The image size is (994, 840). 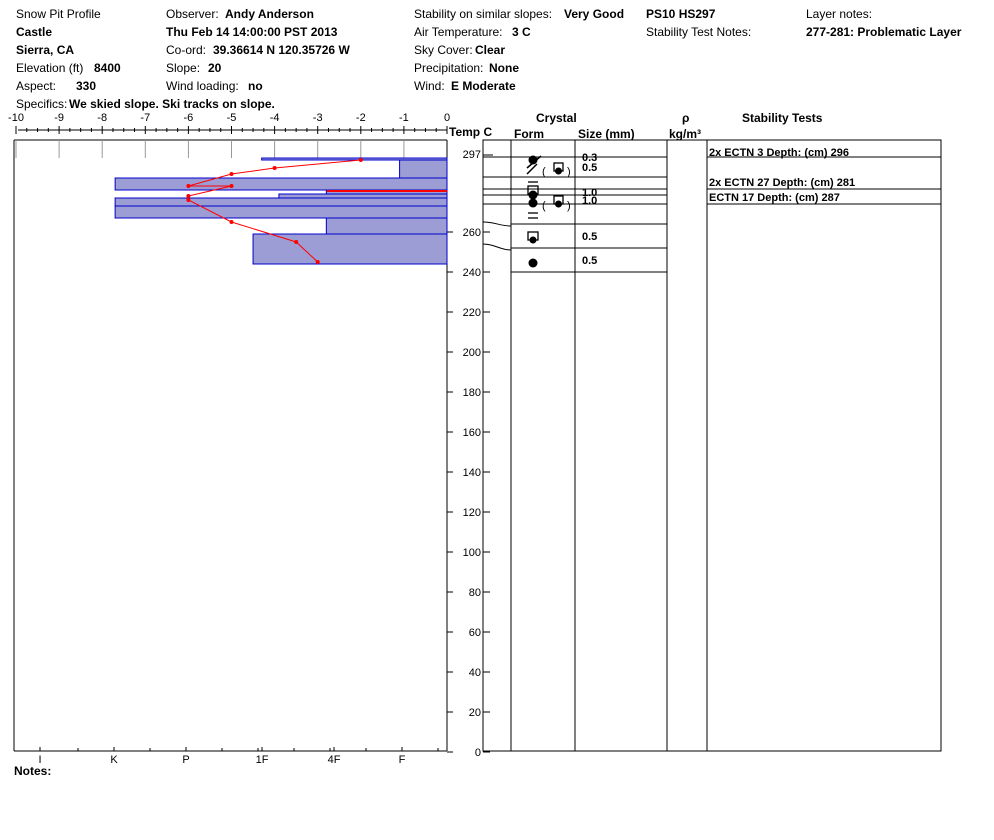 I want to click on height-tick-label: 220, so click(x=472, y=313).